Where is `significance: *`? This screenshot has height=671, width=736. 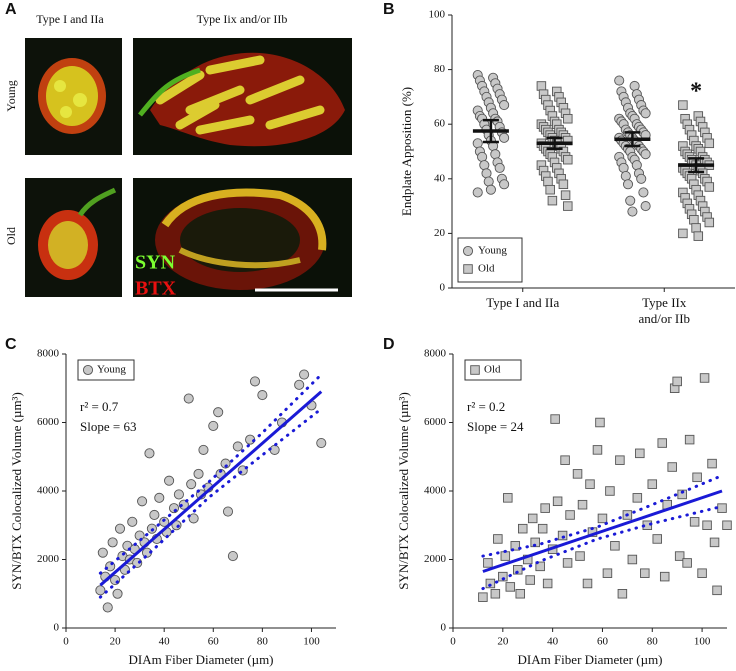 significance: * is located at coordinates (696, 92).